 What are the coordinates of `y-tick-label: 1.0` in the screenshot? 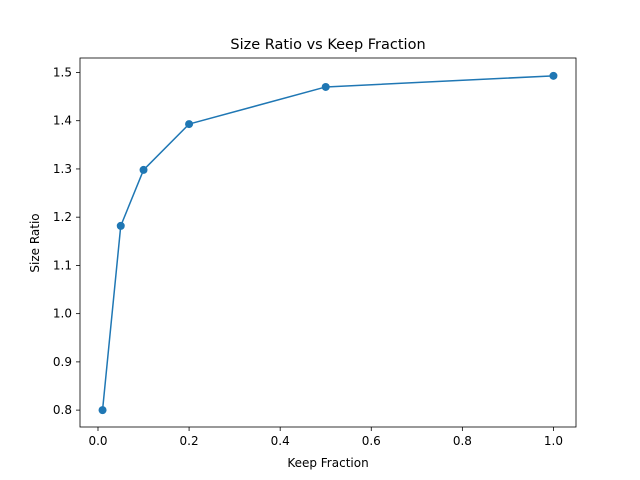 It's located at (62, 314).